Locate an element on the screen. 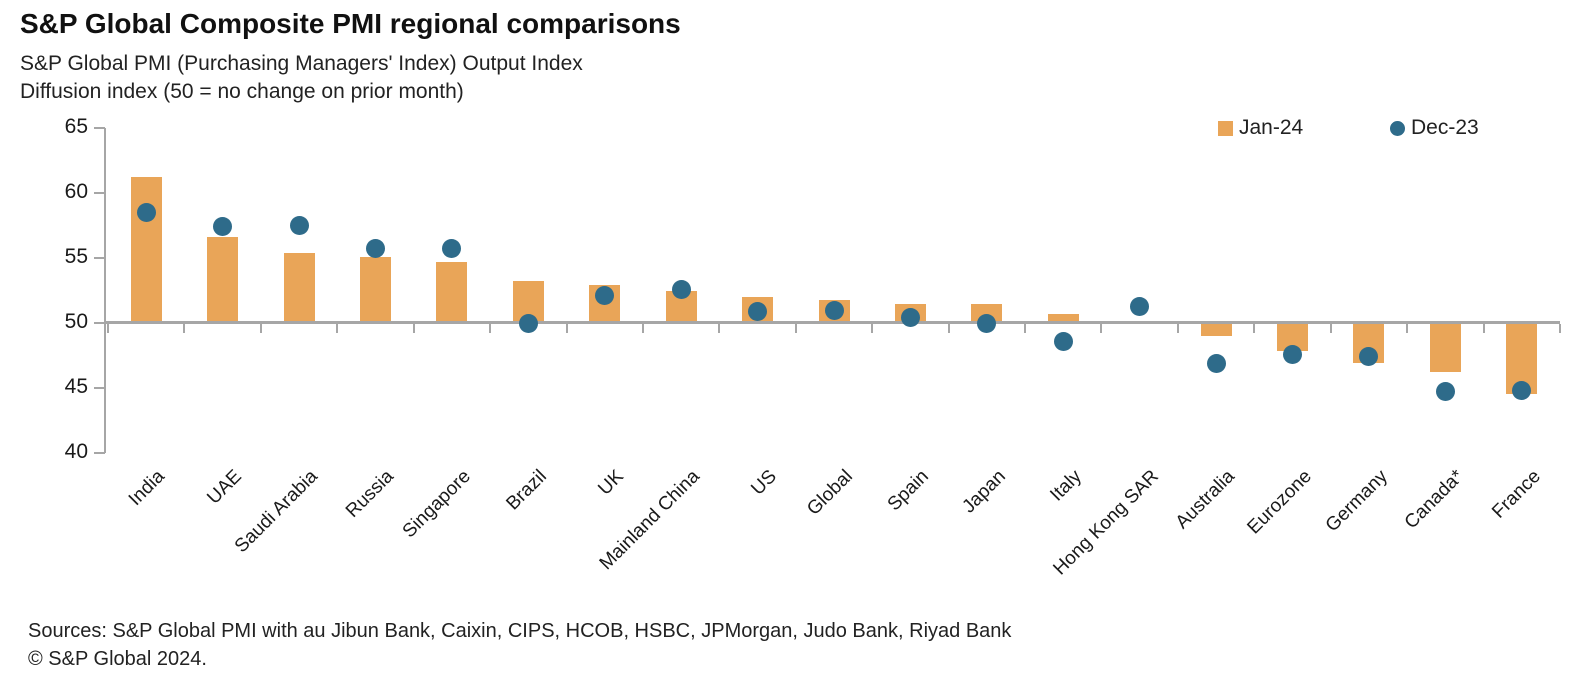 Image resolution: width=1590 pixels, height=694 pixels. jan24-swatch-icon is located at coordinates (1225, 128).